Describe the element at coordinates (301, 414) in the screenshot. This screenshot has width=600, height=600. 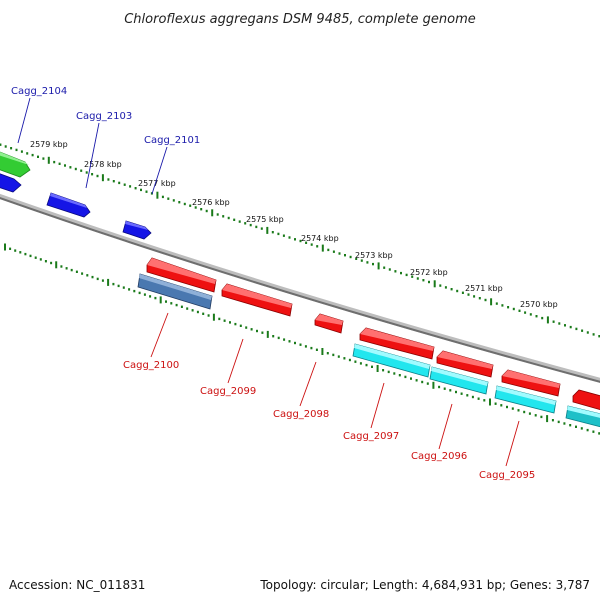
I see `label-cagg-2098: Cagg_2098` at that location.